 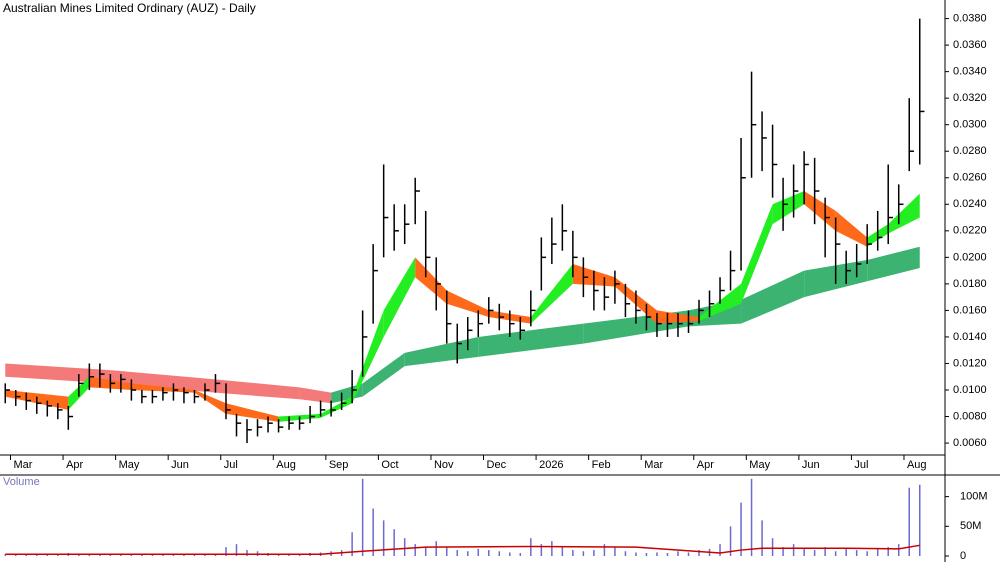 I want to click on x-tick-label: Oct, so click(x=389, y=465).